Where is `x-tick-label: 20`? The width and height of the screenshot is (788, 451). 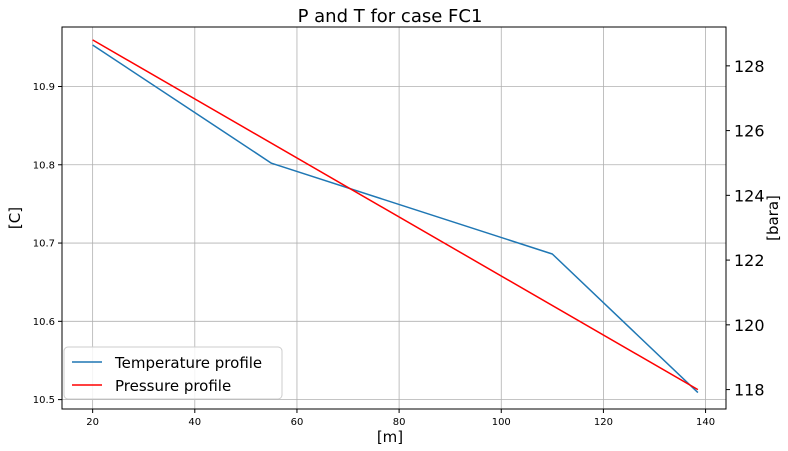
x-tick-label: 20 is located at coordinates (92, 422).